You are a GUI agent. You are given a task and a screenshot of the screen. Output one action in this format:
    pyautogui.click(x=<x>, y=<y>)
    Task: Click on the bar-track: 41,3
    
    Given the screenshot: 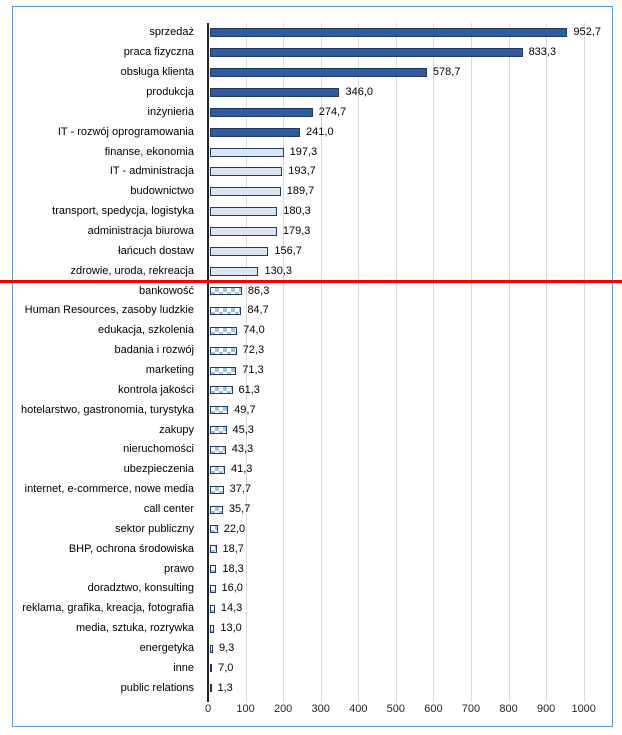 What is the action you would take?
    pyautogui.click(x=405, y=470)
    